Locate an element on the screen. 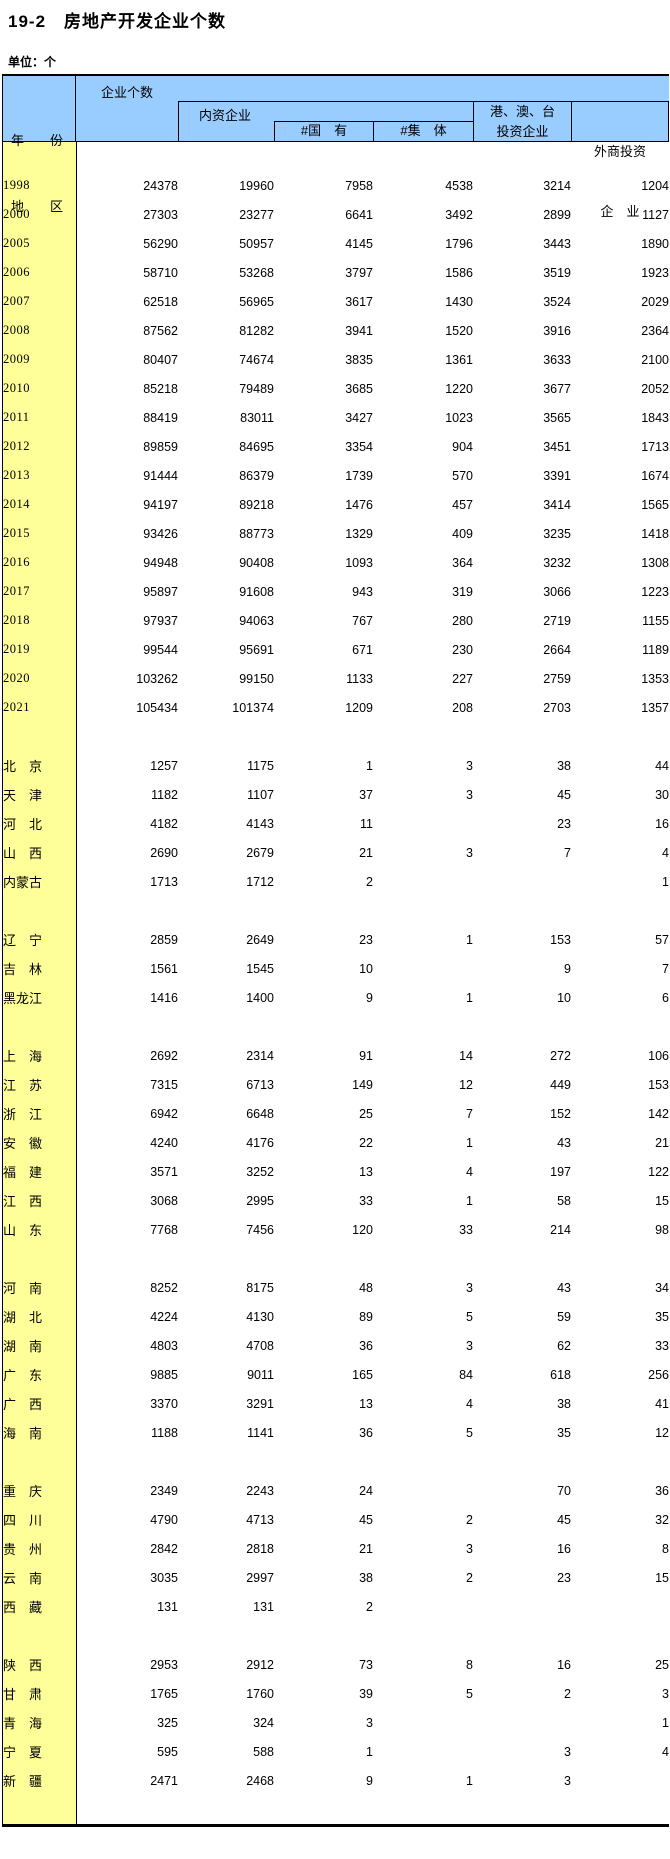 The width and height of the screenshot is (670, 1859). row-label: 1998 is located at coordinates (40, 185).